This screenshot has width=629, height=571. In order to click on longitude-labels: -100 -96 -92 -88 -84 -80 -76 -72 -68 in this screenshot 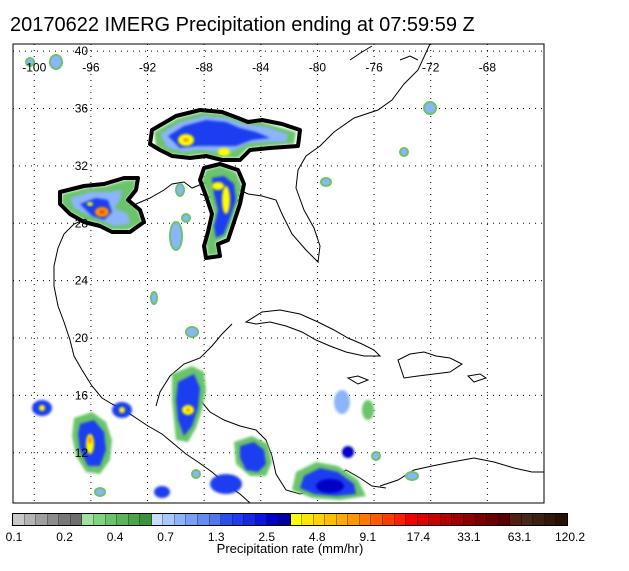, I will do `click(259, 67)`.